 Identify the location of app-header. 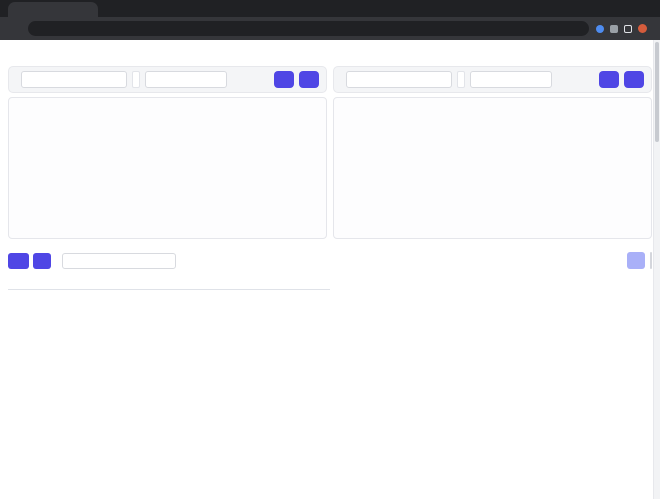
(330, 51).